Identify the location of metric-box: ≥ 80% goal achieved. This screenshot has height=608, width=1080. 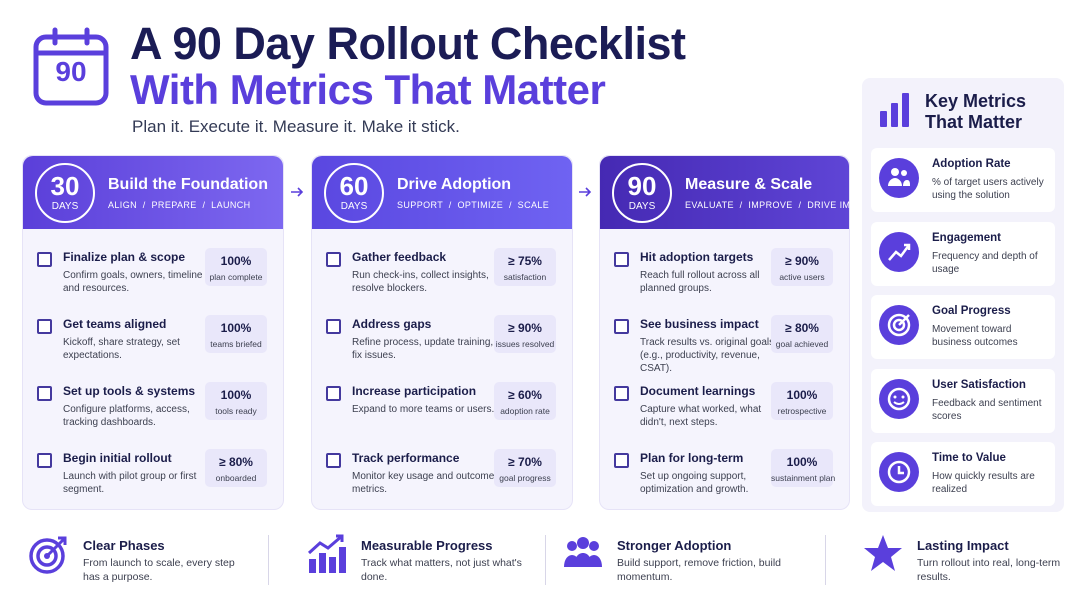
(802, 334).